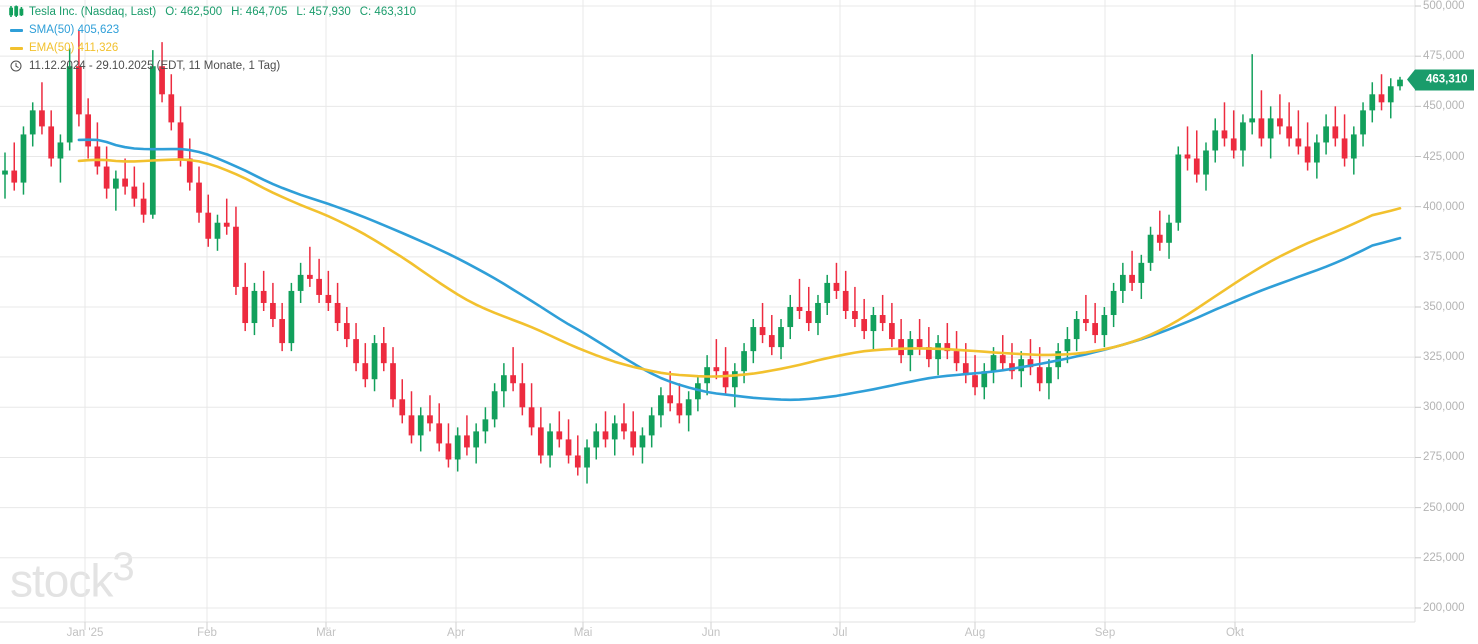 The width and height of the screenshot is (1478, 644). I want to click on price-axis-tick-label: 350,000, so click(1444, 306).